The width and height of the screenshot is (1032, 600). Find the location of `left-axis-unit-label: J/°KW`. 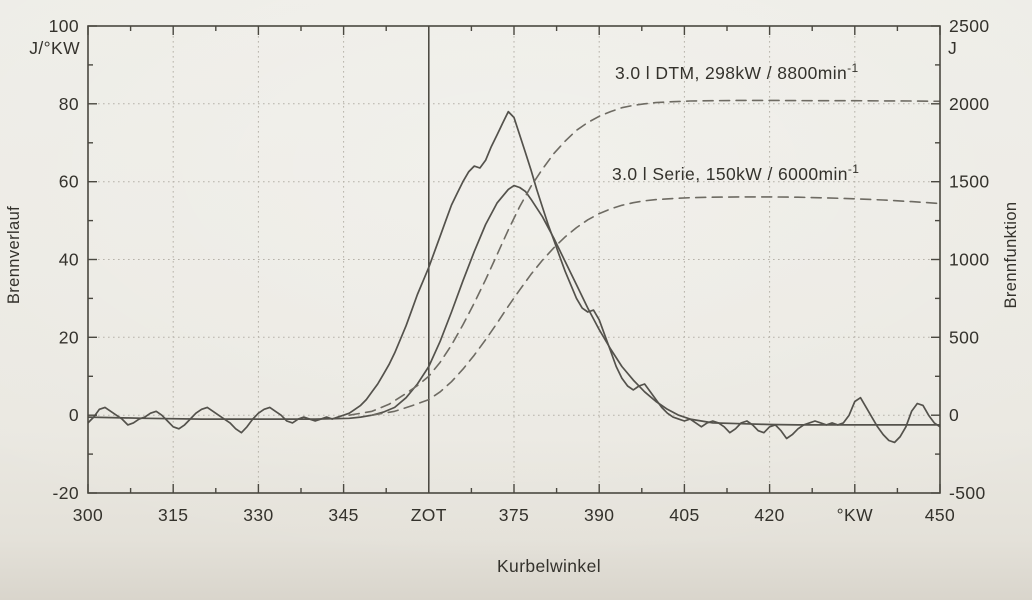

left-axis-unit-label: J/°KW is located at coordinates (54, 48).